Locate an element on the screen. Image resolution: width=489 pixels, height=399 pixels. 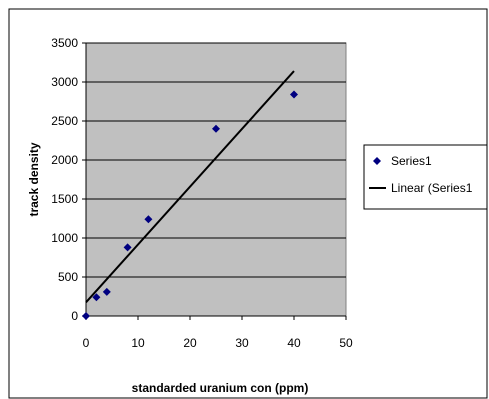
y-tick-labels: 0 500 1000 1500 2000 2500 3000 3500 is located at coordinates (64, 179).